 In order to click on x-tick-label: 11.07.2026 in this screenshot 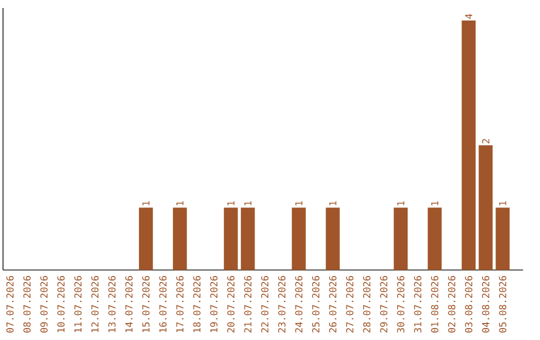, I will do `click(78, 304)`.